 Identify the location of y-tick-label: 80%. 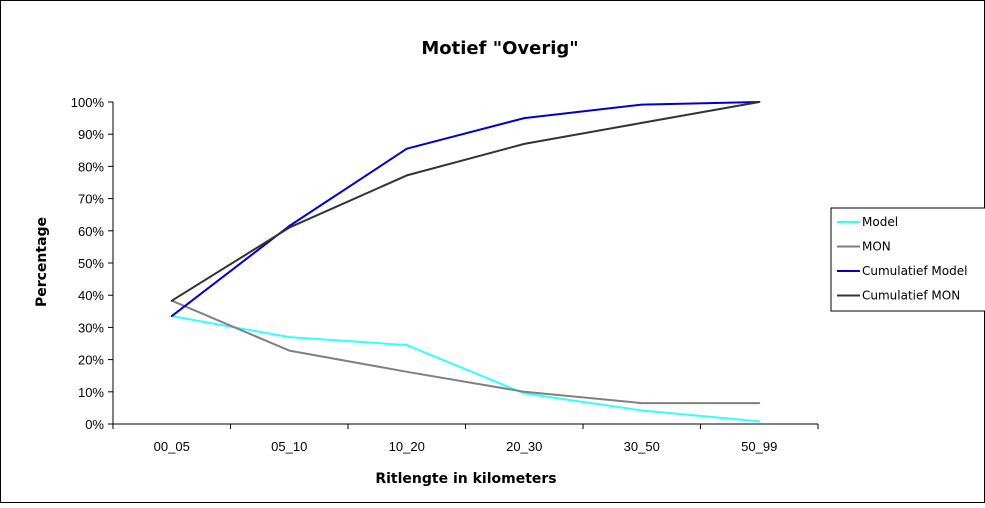
(91, 166).